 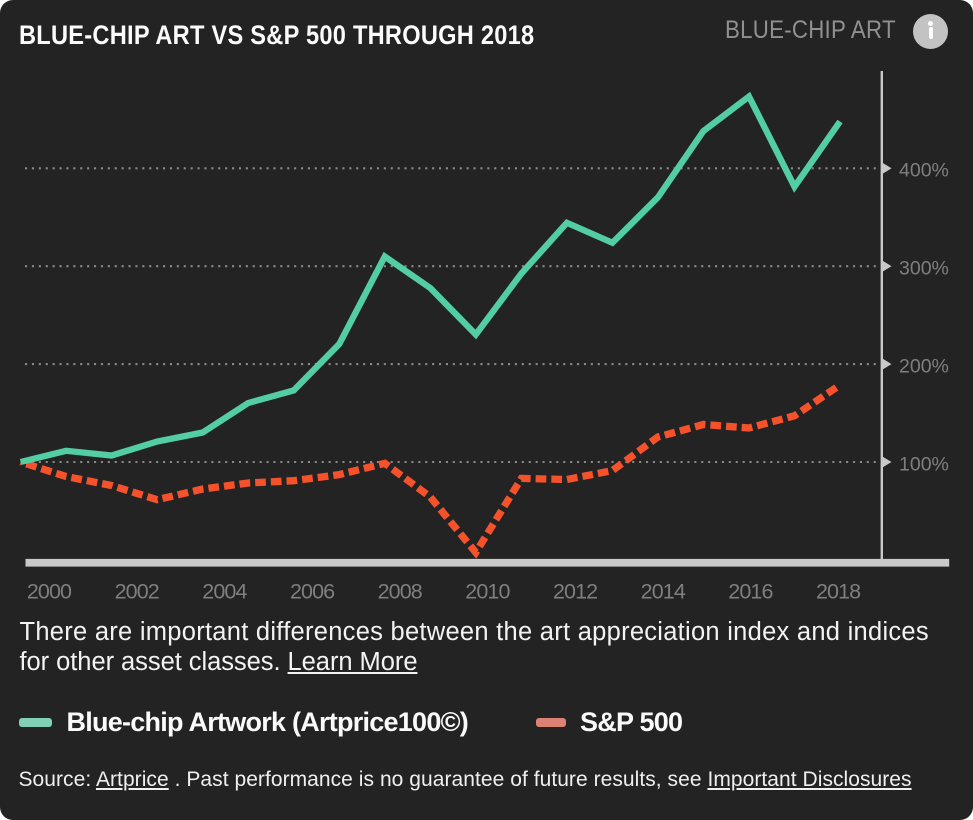 What do you see at coordinates (838, 591) in the screenshot?
I see `svg-text: 2018` at bounding box center [838, 591].